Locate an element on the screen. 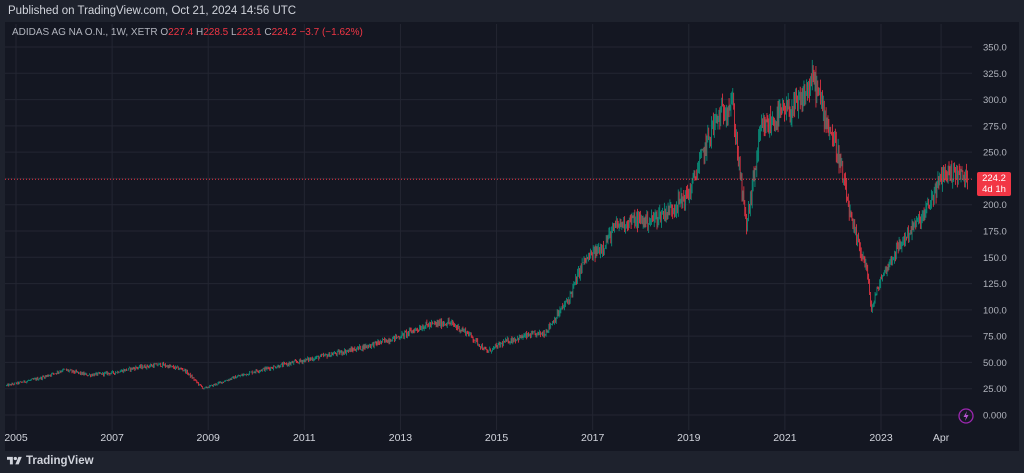  x-tick-label: Apr is located at coordinates (941, 438).